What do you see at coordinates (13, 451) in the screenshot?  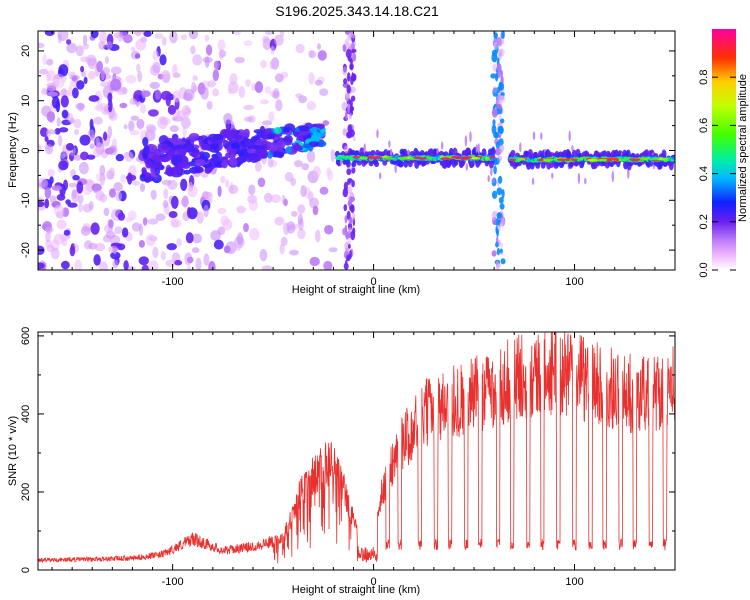 I see `snr-ylabel: SNR (10 * v/v)` at bounding box center [13, 451].